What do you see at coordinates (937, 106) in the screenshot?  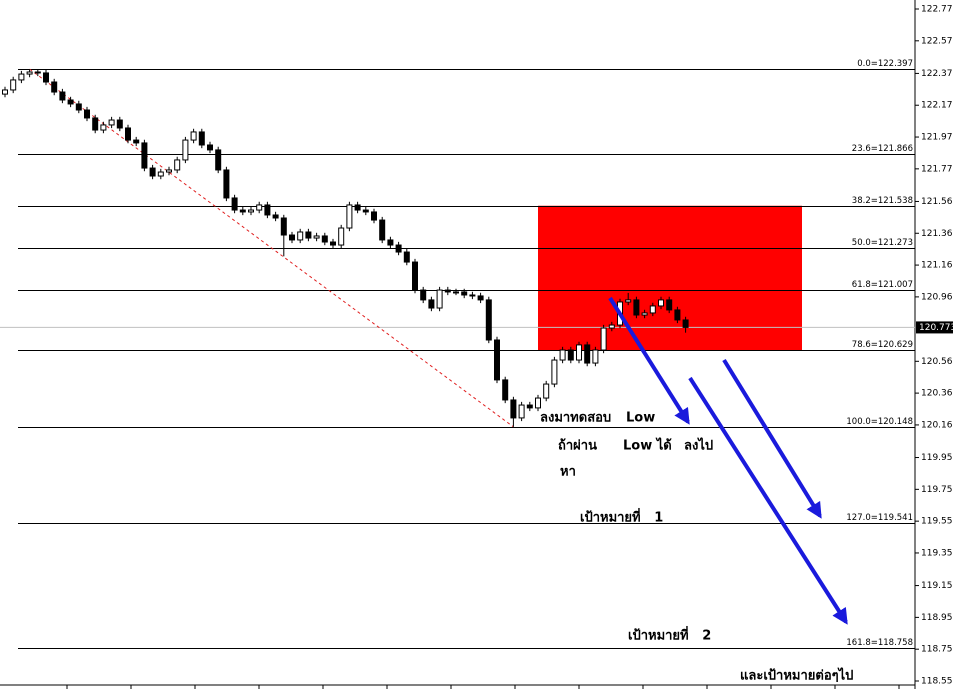 I see `y-tick-label: 122.170` at bounding box center [937, 106].